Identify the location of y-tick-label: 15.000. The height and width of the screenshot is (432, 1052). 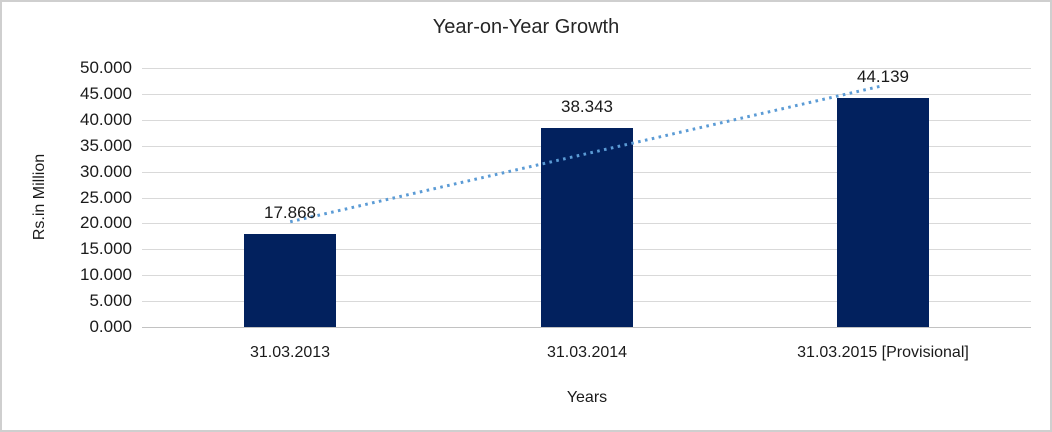
(106, 248).